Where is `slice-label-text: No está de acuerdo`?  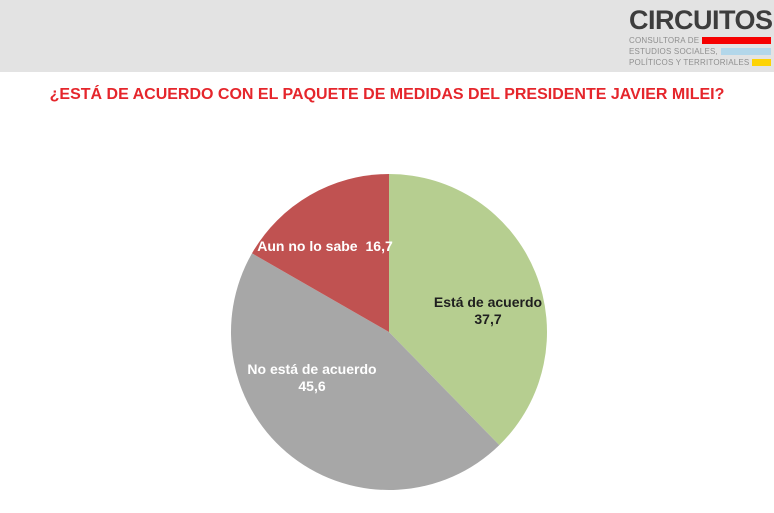
slice-label-text: No está de acuerdo is located at coordinates (312, 369).